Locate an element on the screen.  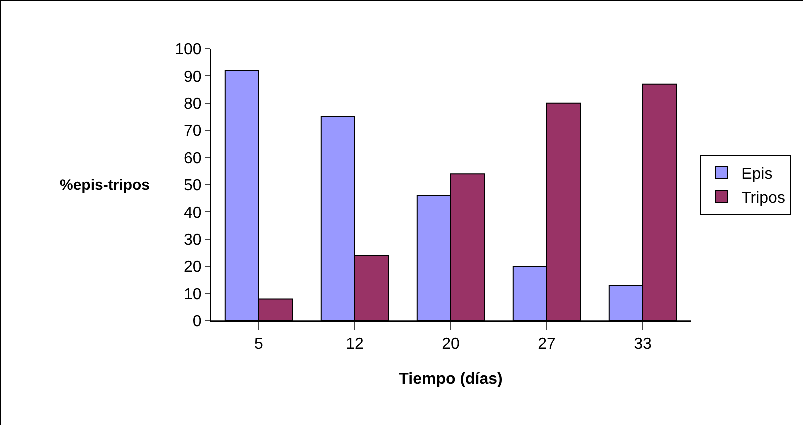
y-tick-label: 20 is located at coordinates (193, 267).